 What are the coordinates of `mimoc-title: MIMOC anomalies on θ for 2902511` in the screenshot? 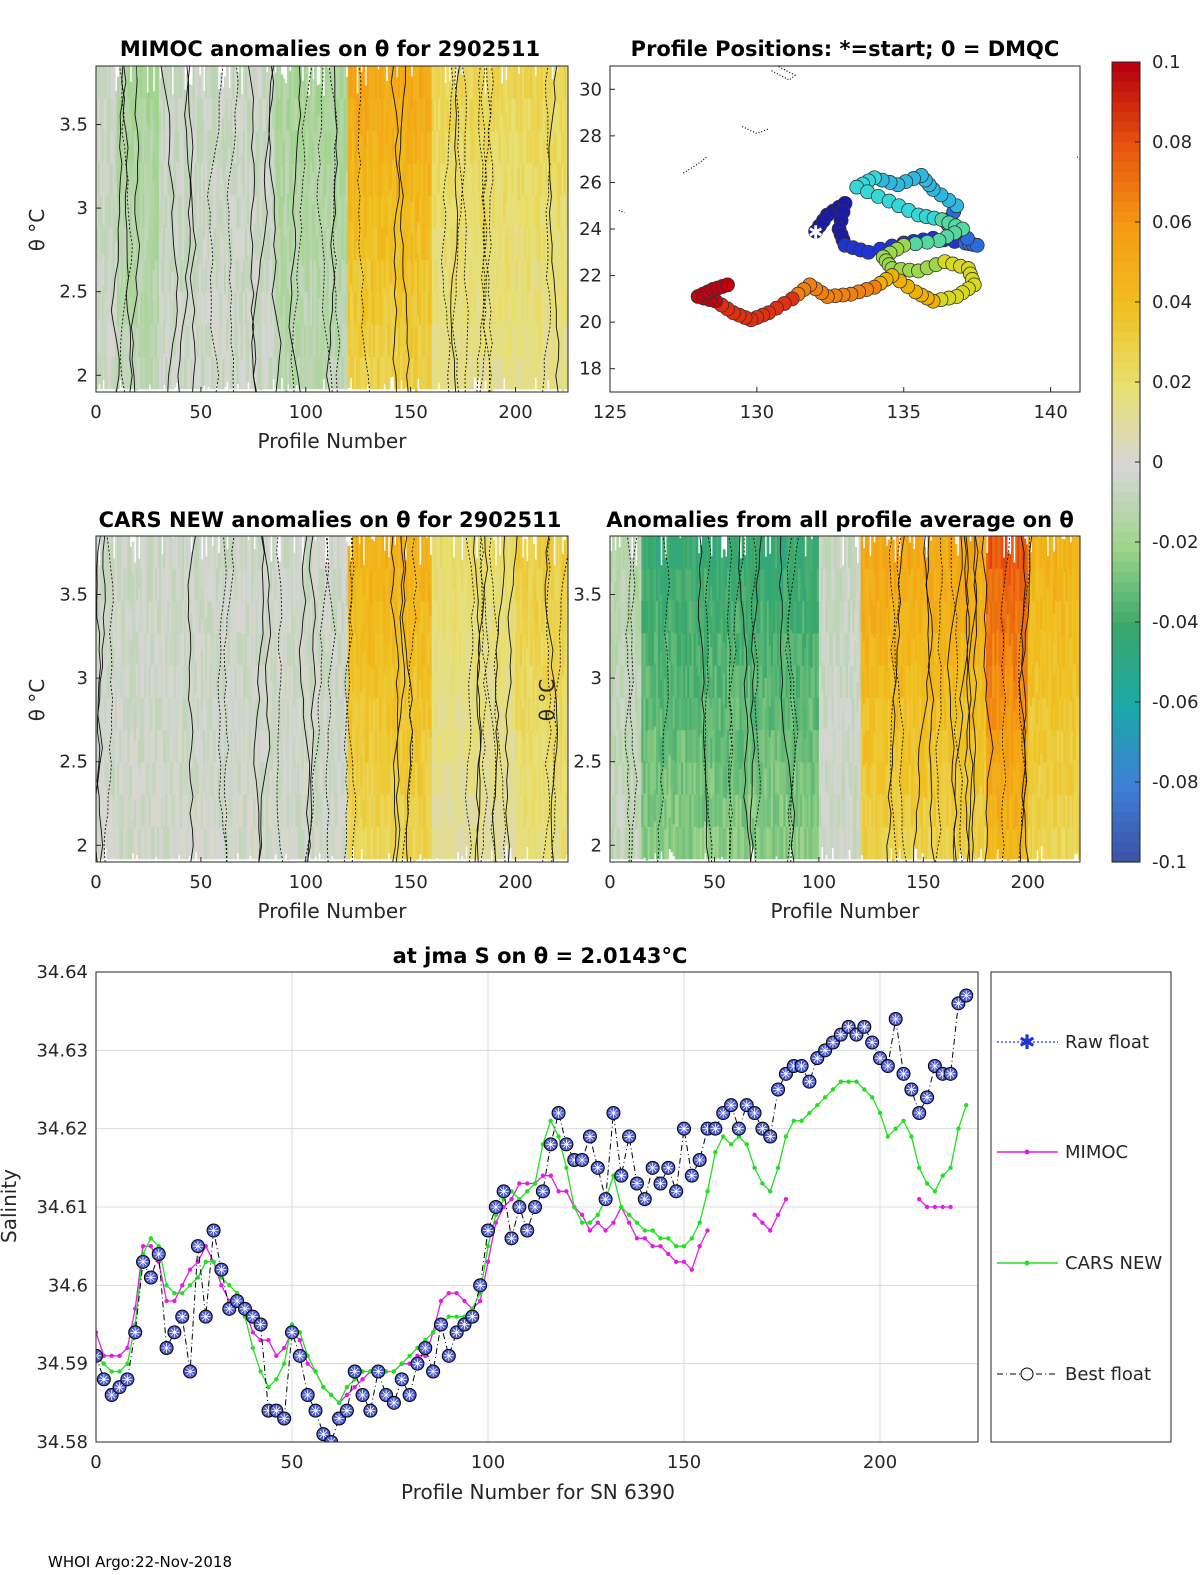 It's located at (330, 49).